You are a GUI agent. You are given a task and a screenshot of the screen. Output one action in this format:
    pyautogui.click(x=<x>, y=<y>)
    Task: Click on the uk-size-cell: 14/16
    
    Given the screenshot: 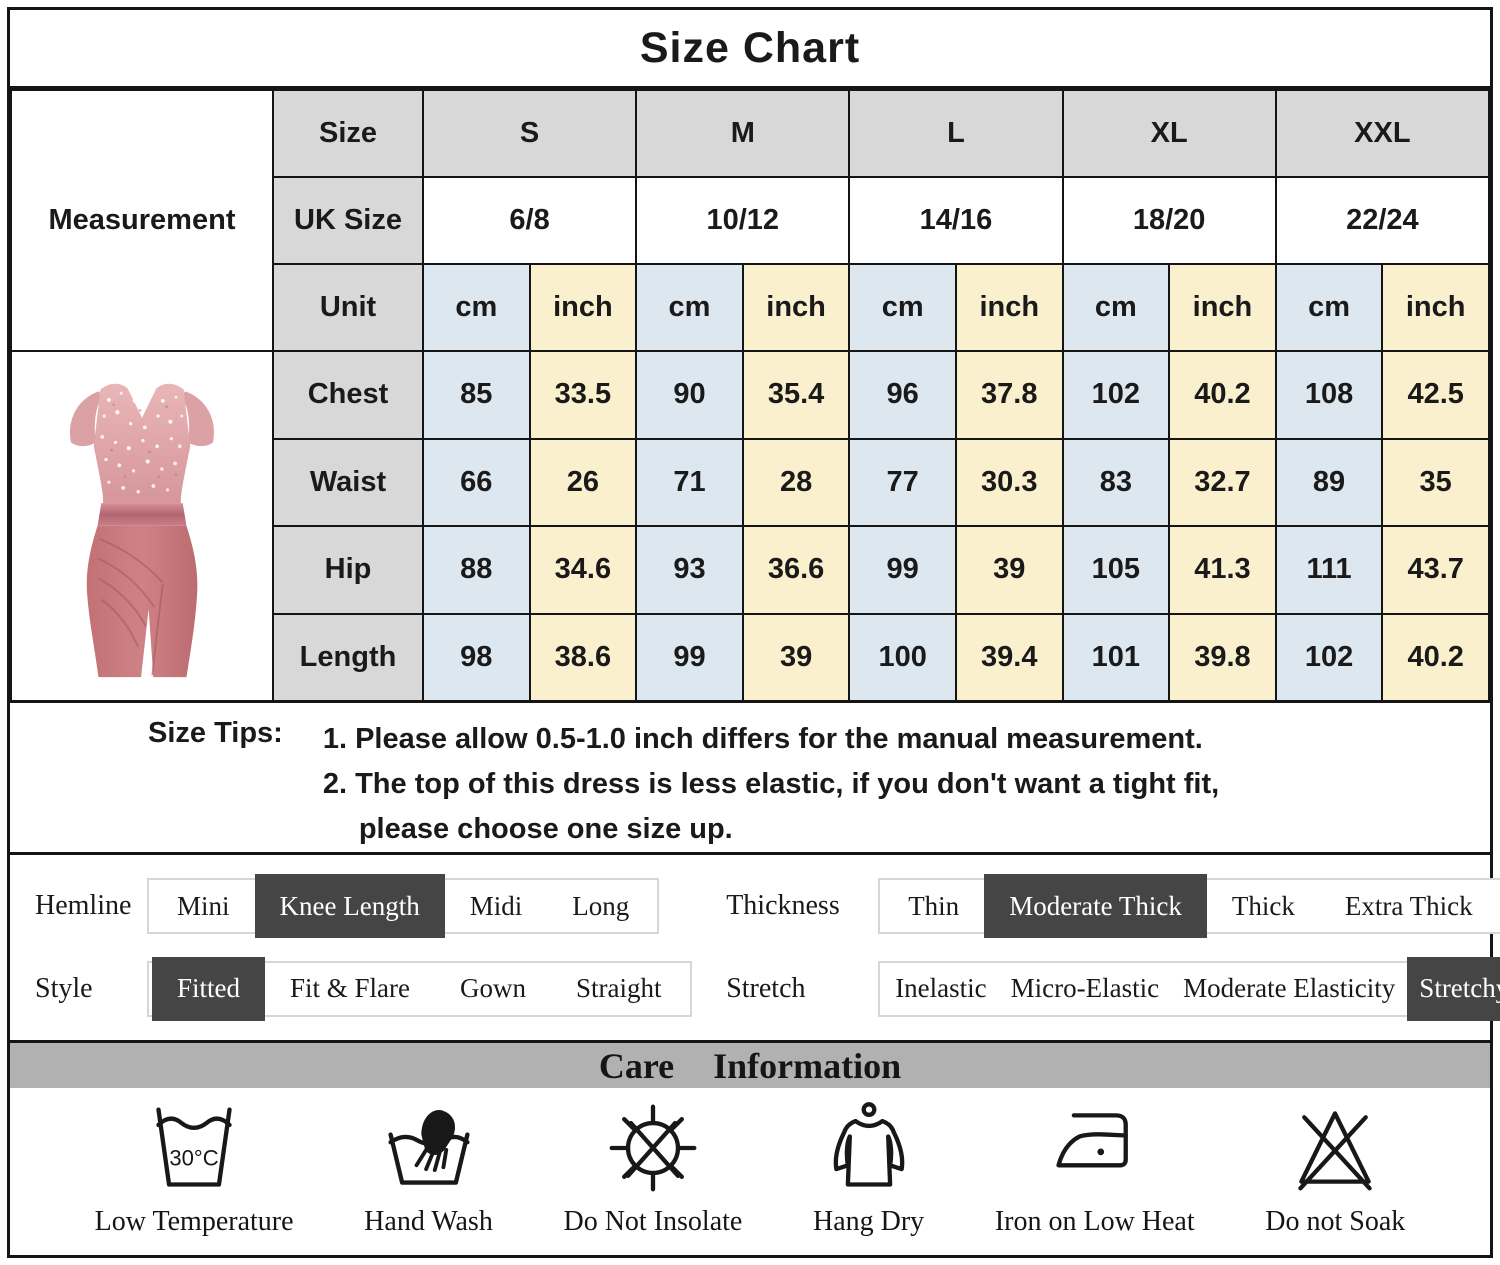 What is the action you would take?
    pyautogui.click(x=956, y=220)
    